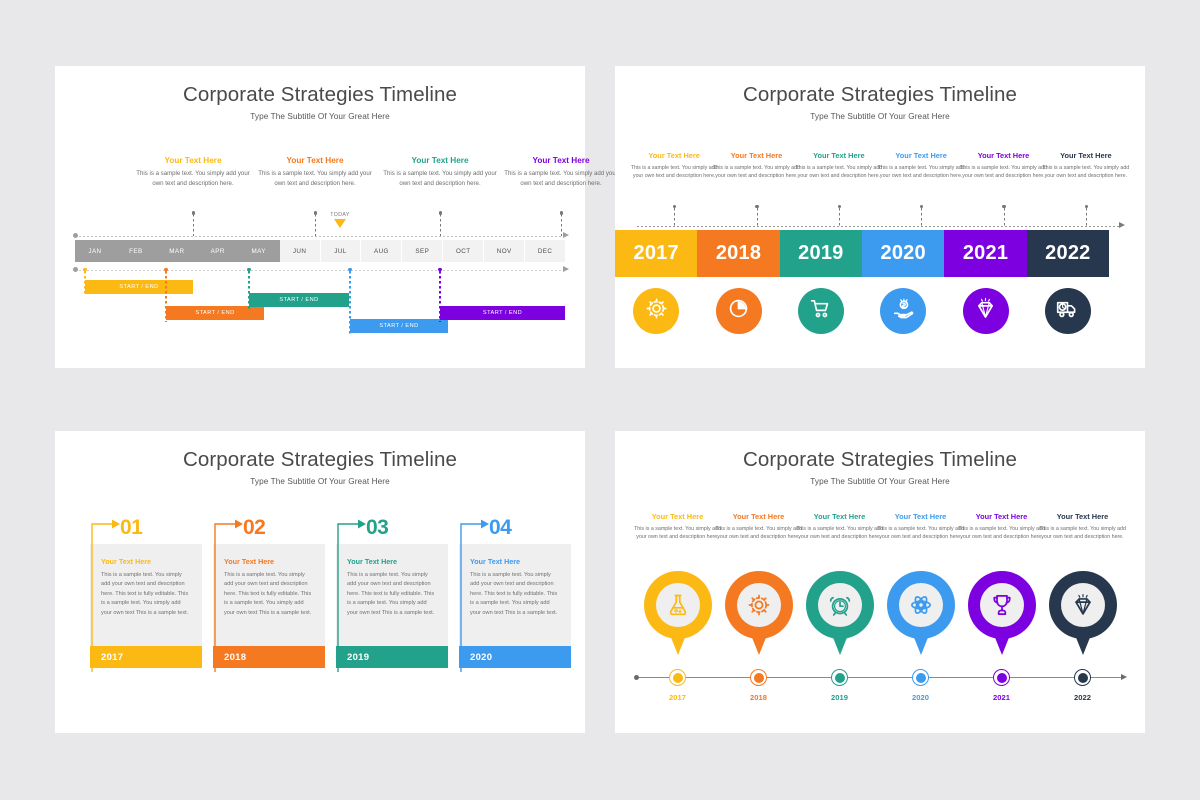 Image resolution: width=1200 pixels, height=800 pixels. What do you see at coordinates (839, 677) in the screenshot?
I see `timeline-node-2019` at bounding box center [839, 677].